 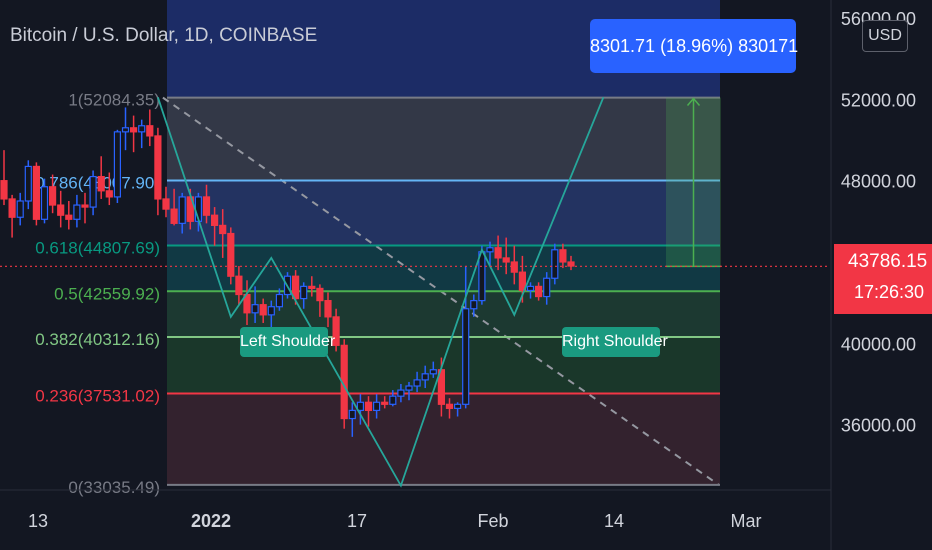 What do you see at coordinates (878, 100) in the screenshot?
I see `y-tick-label: 52000.00` at bounding box center [878, 100].